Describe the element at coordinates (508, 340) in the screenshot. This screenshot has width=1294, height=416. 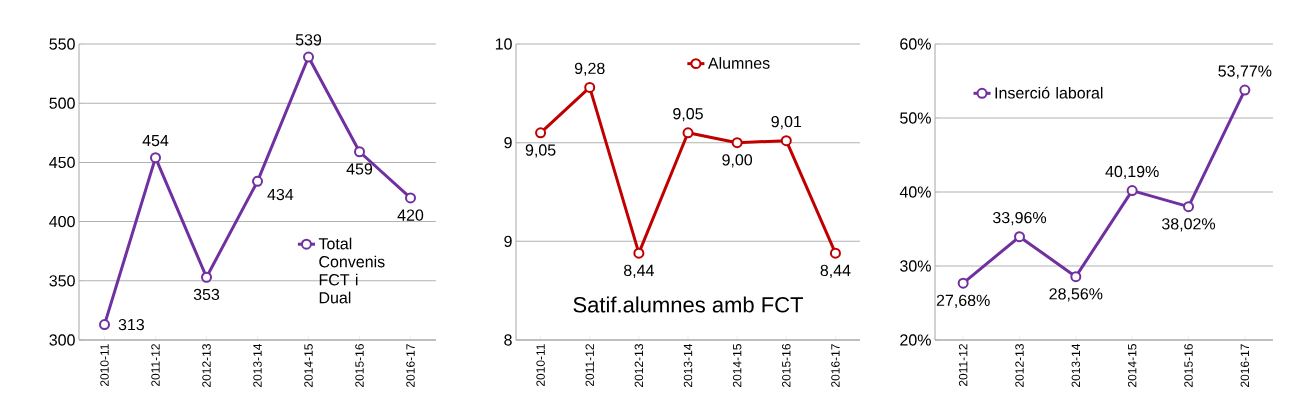
I see `y-tick-label: 8` at that location.